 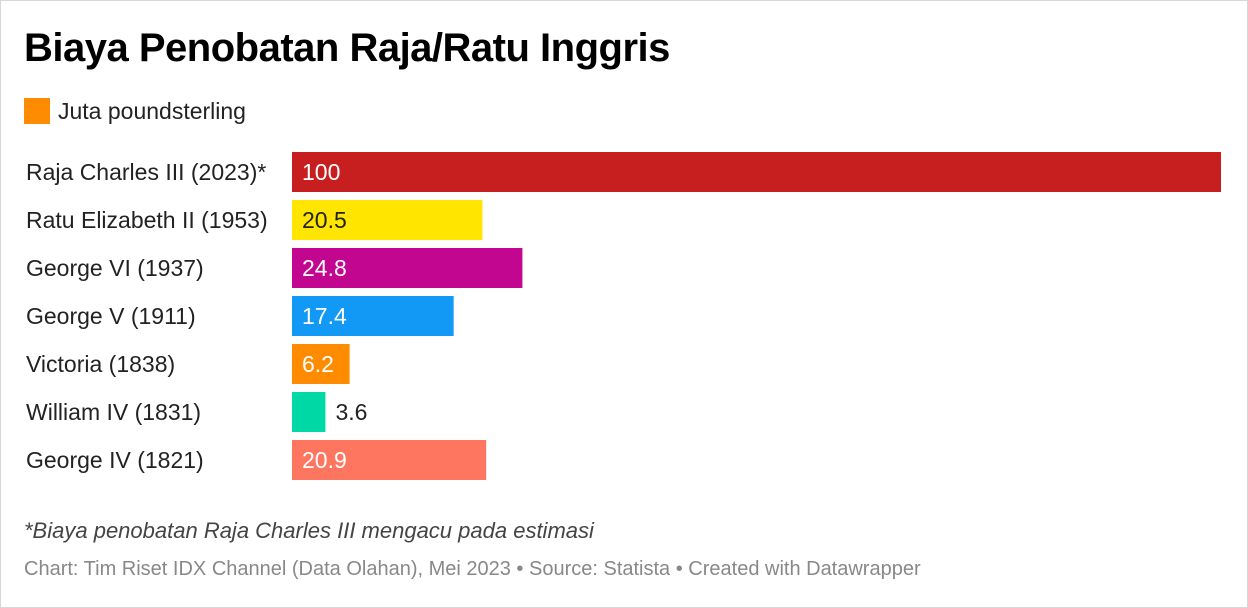 I want to click on value-label: 3.6, so click(x=351, y=412).